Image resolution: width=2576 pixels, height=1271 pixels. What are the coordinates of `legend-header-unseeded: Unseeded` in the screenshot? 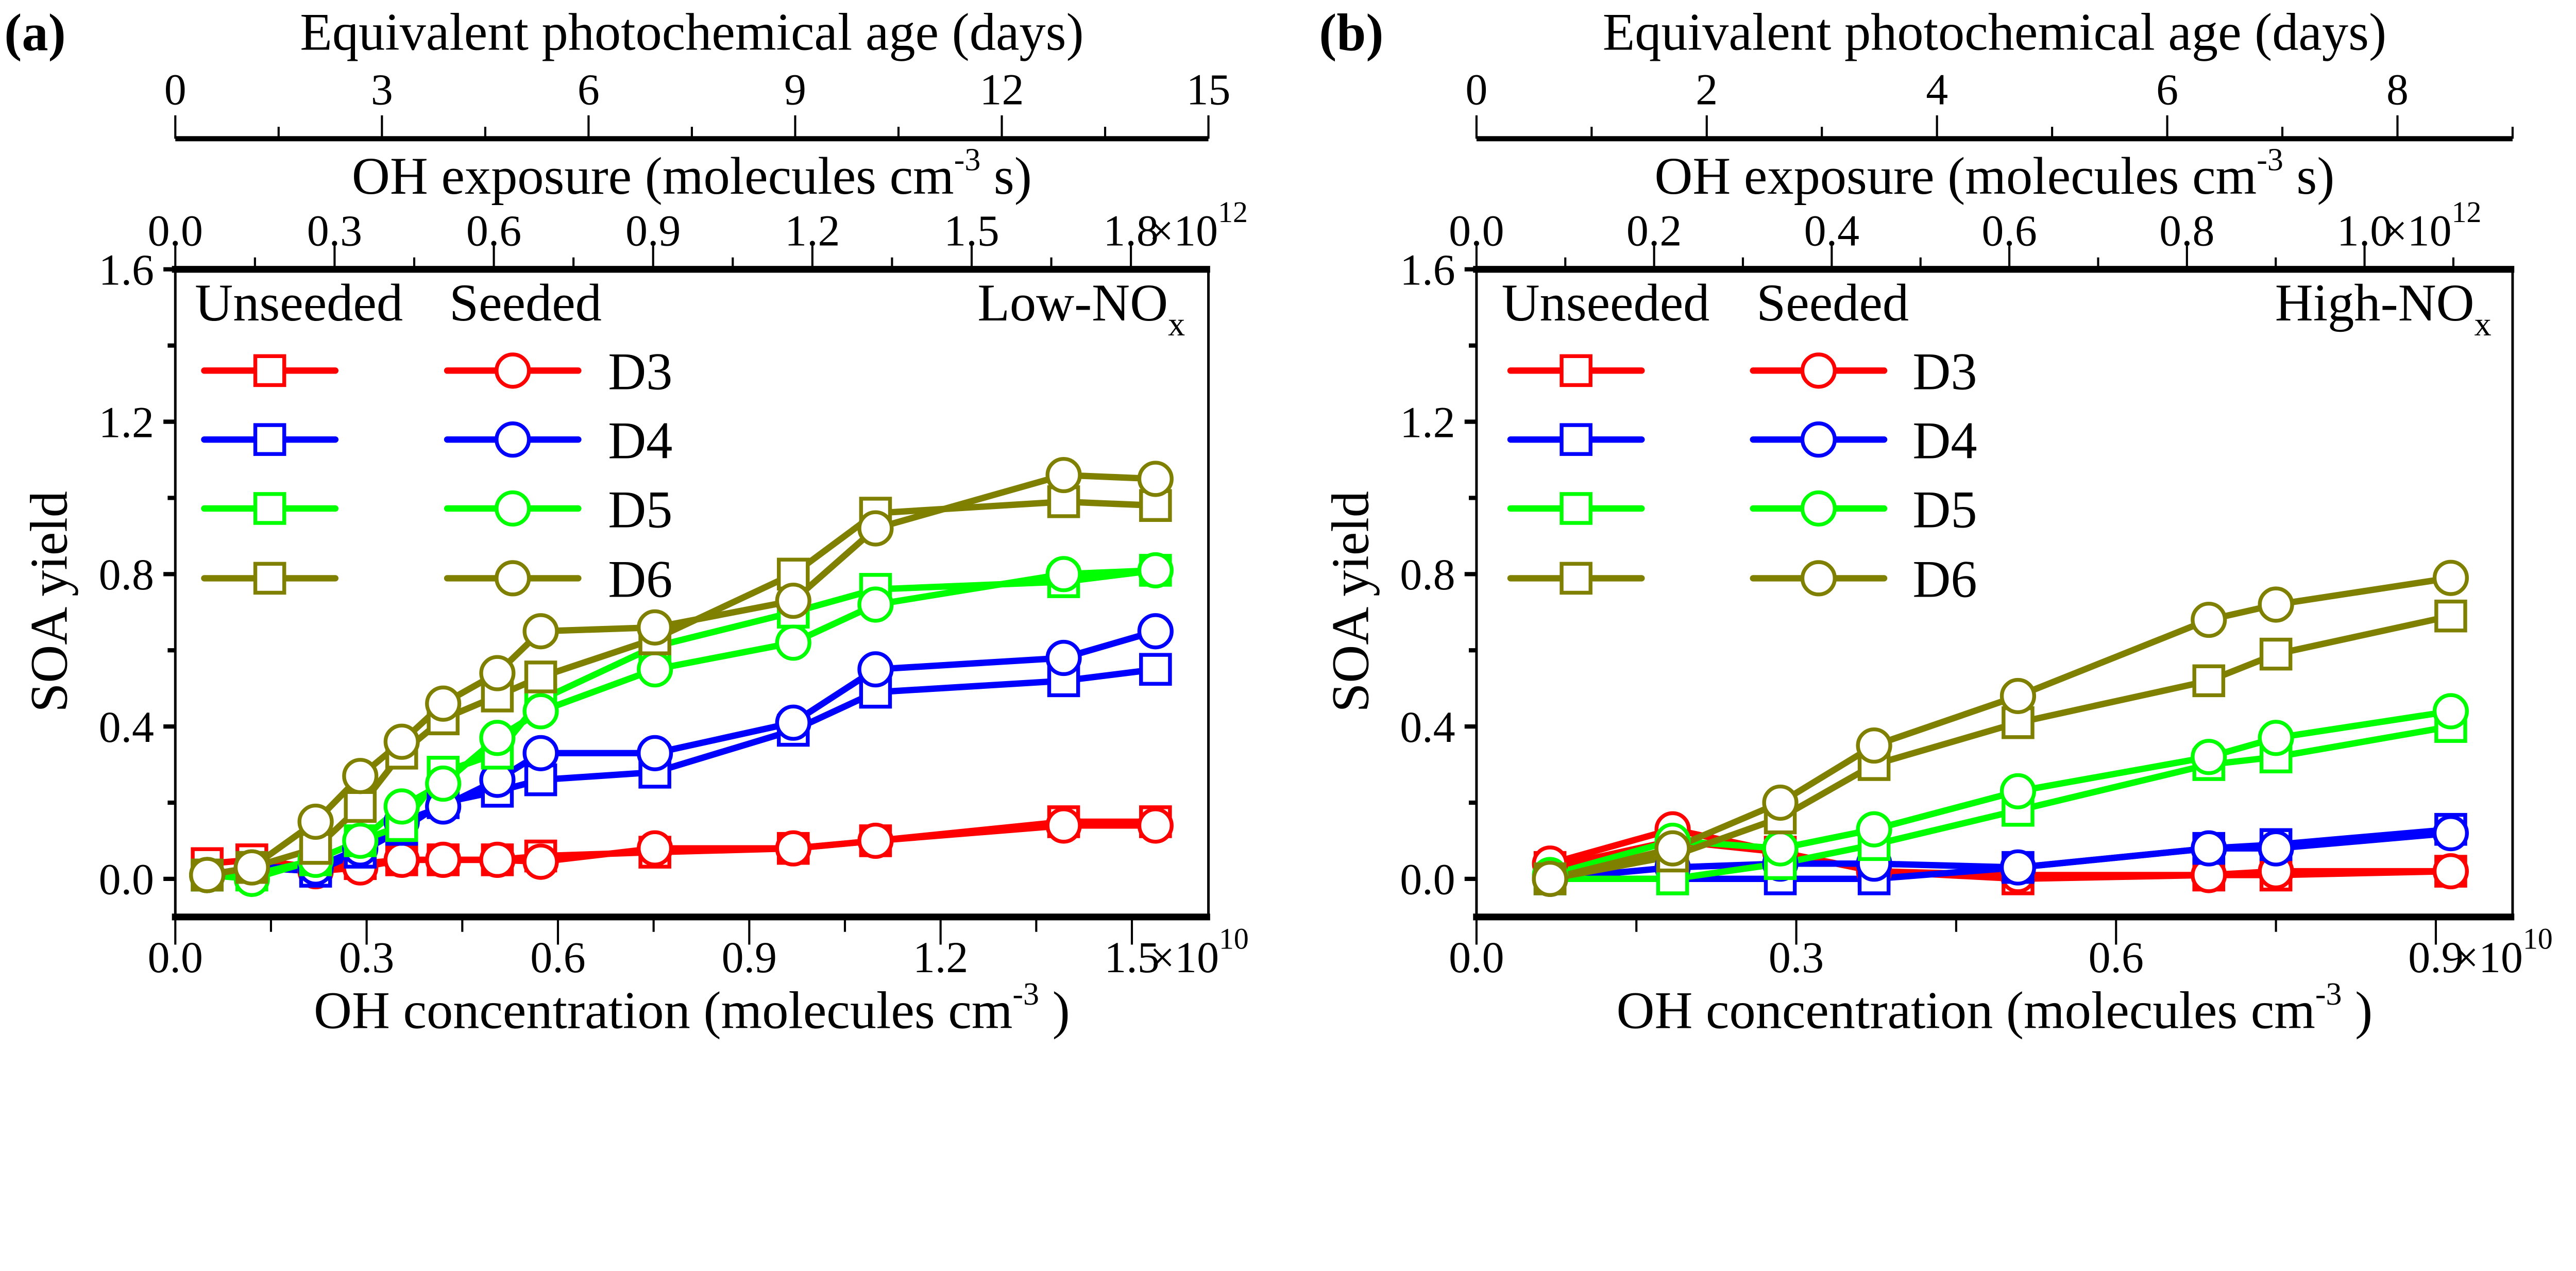 It's located at (1606, 303).